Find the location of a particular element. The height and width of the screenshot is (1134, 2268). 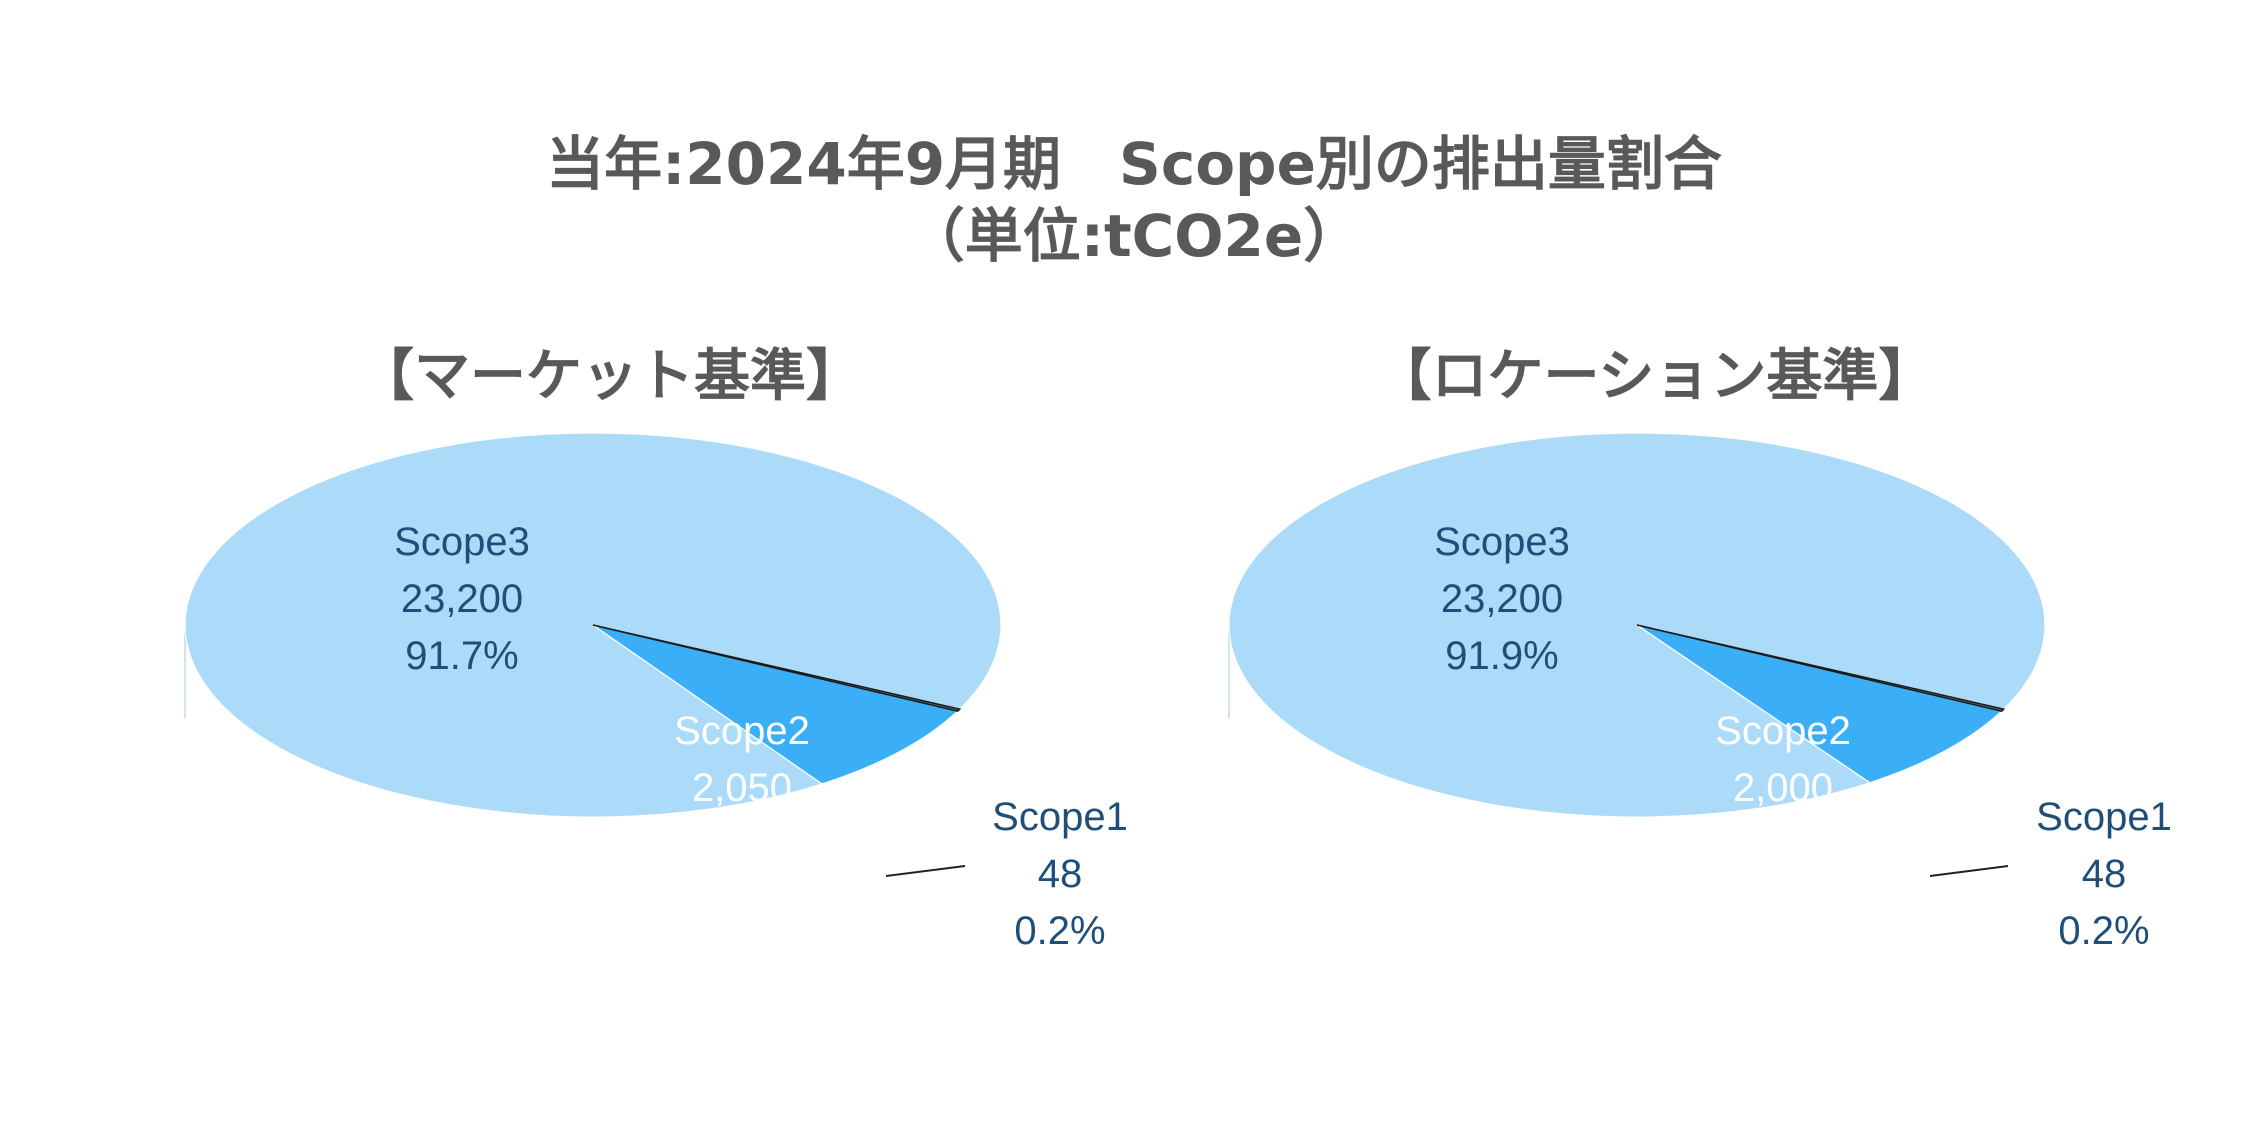

data-label-scope2-percent: 7.9% is located at coordinates (1782, 845).